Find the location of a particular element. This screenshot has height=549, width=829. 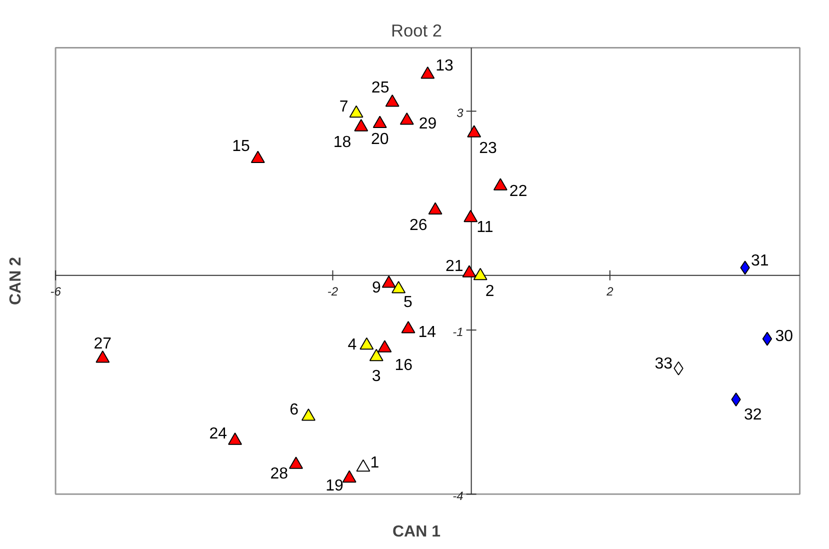

annotation: 33 is located at coordinates (663, 363).